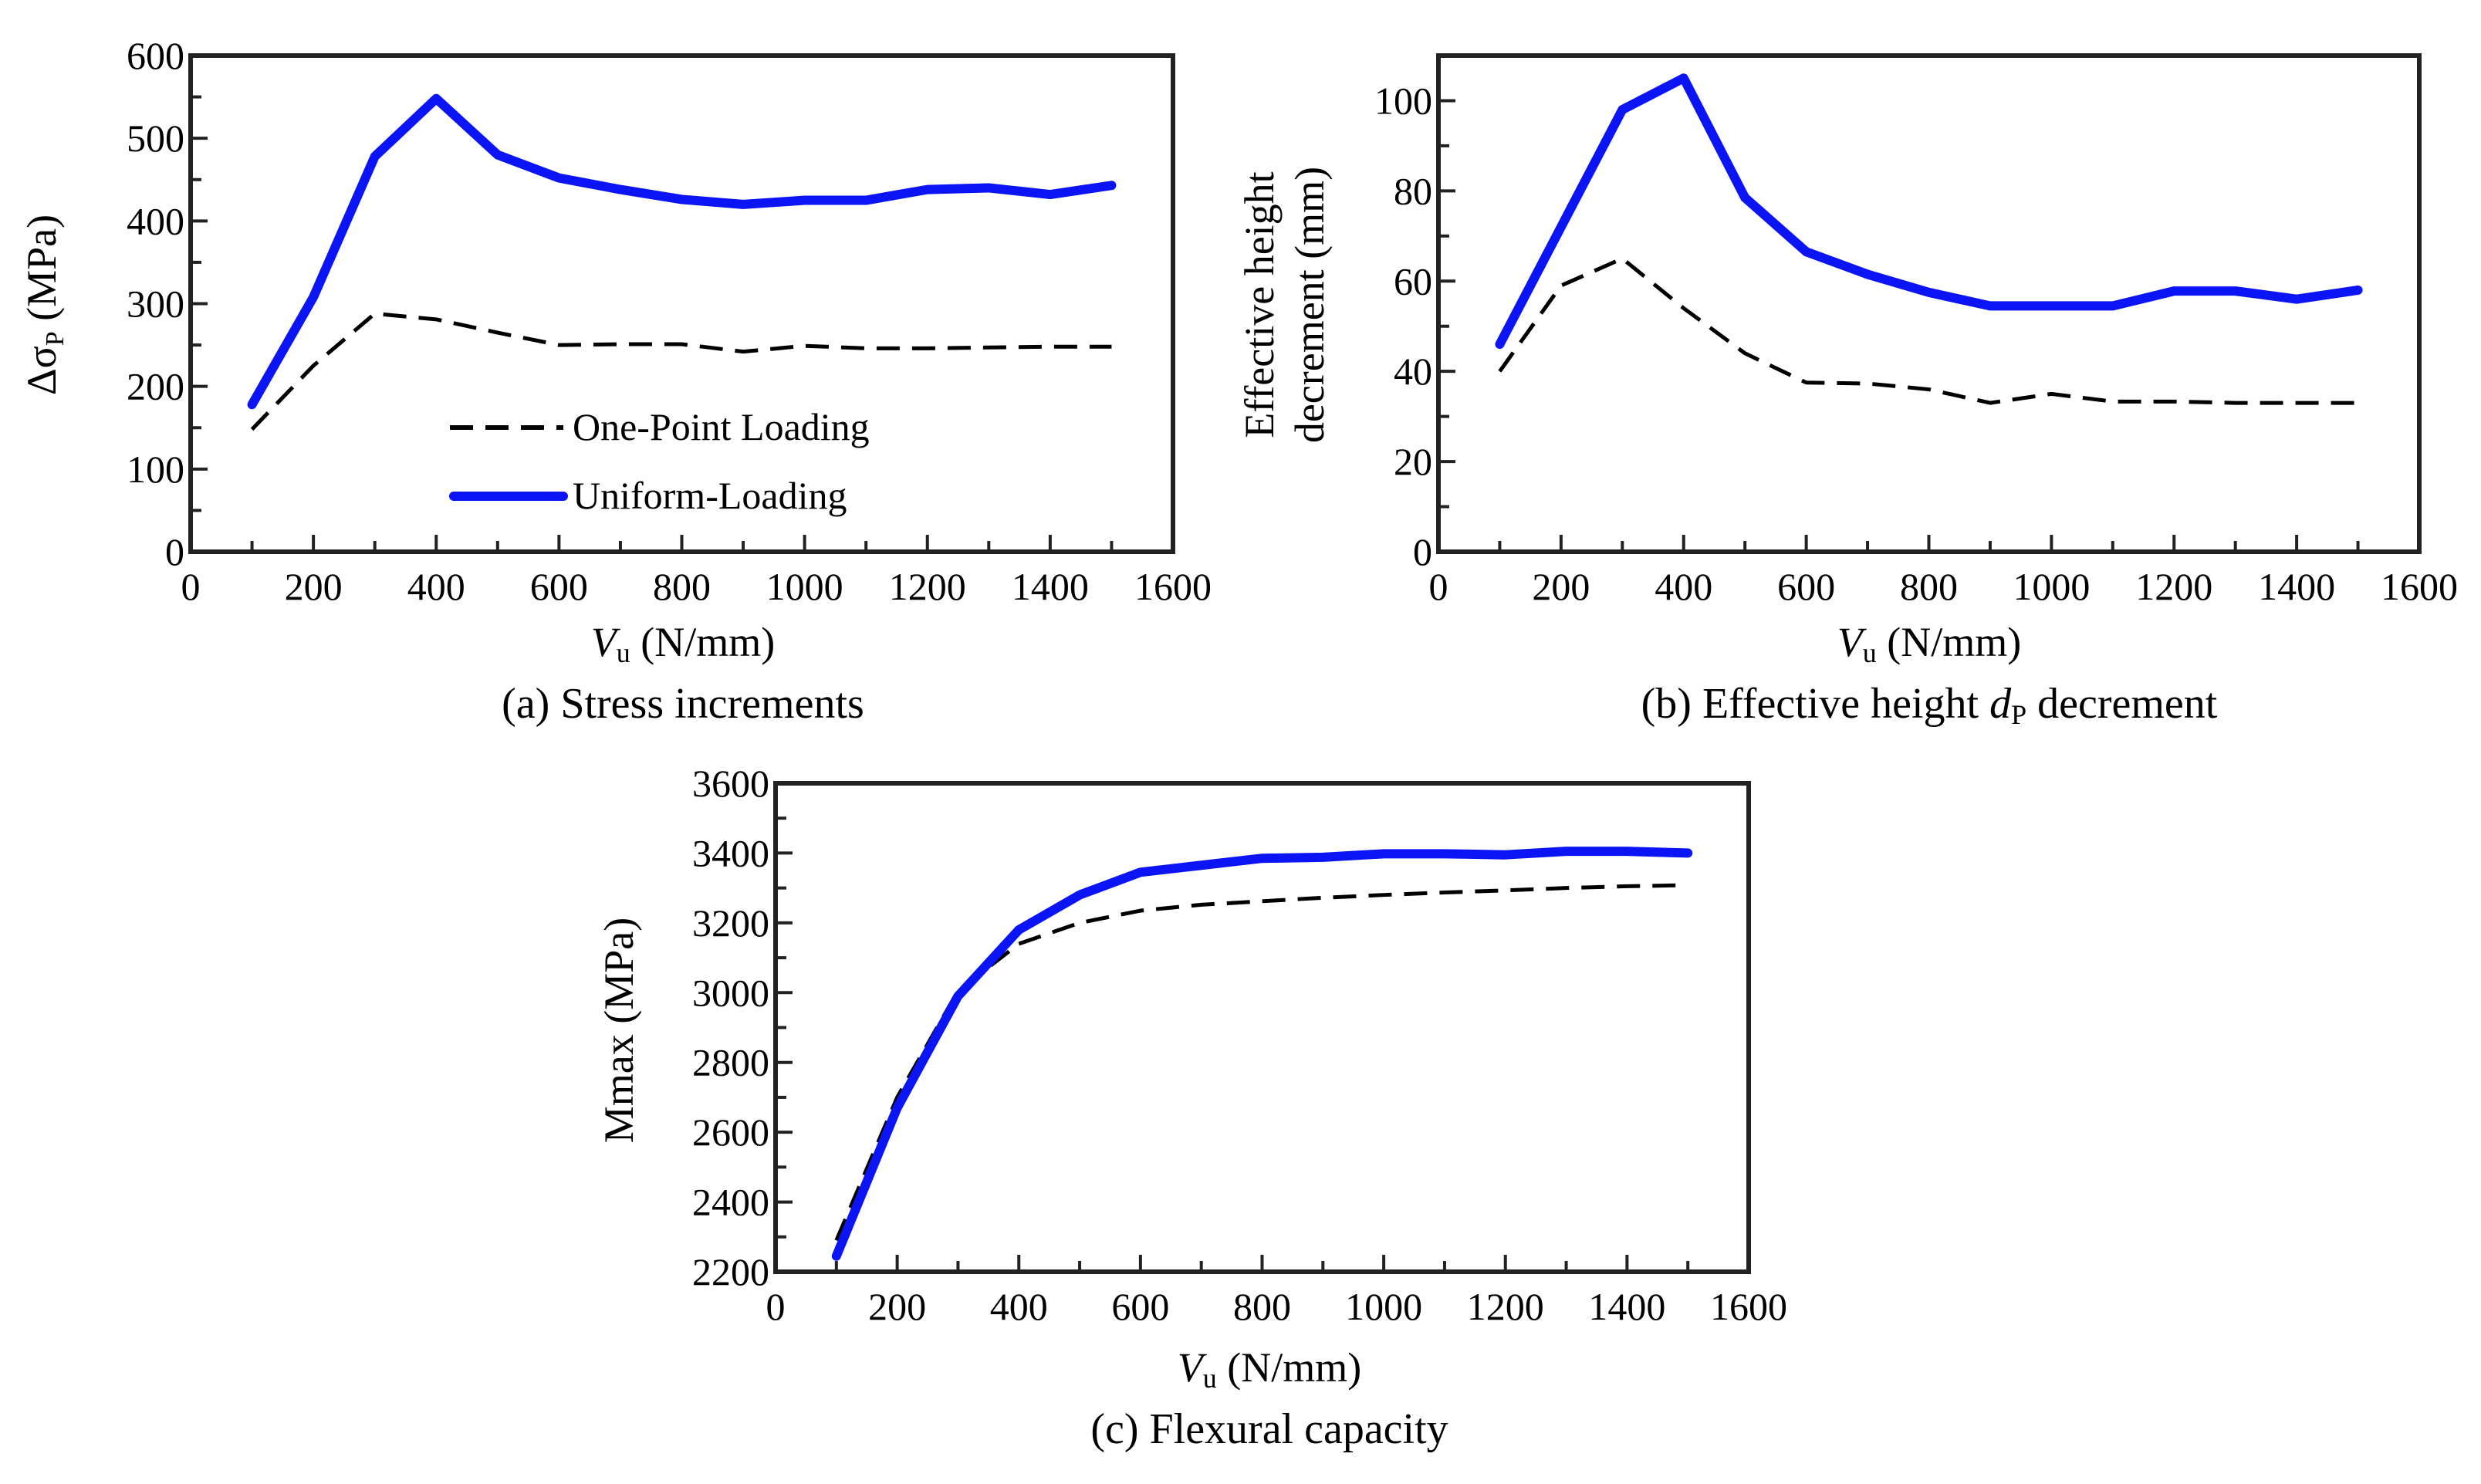  I want to click on chart-caption: (b) Effective height dP decrement, so click(1929, 705).